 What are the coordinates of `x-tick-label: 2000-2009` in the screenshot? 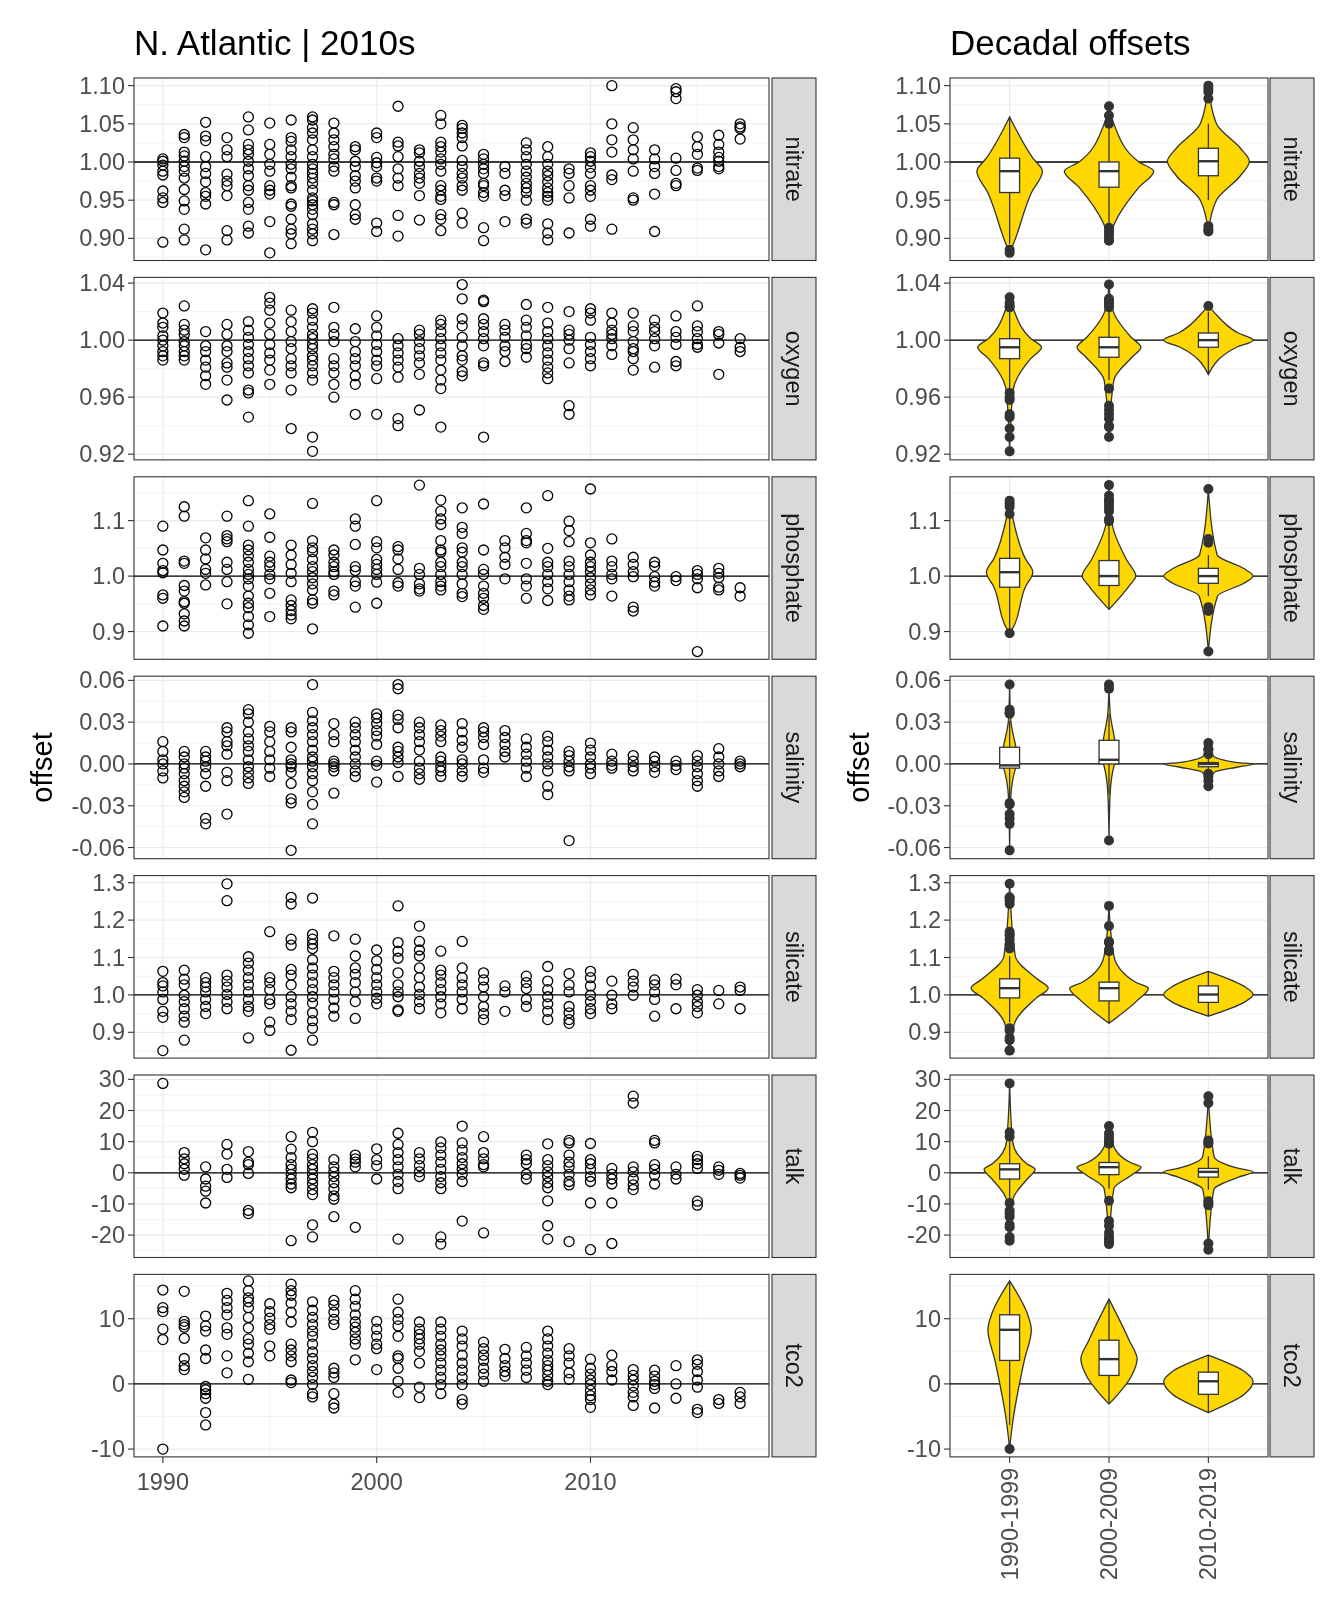 It's located at (1109, 1524).